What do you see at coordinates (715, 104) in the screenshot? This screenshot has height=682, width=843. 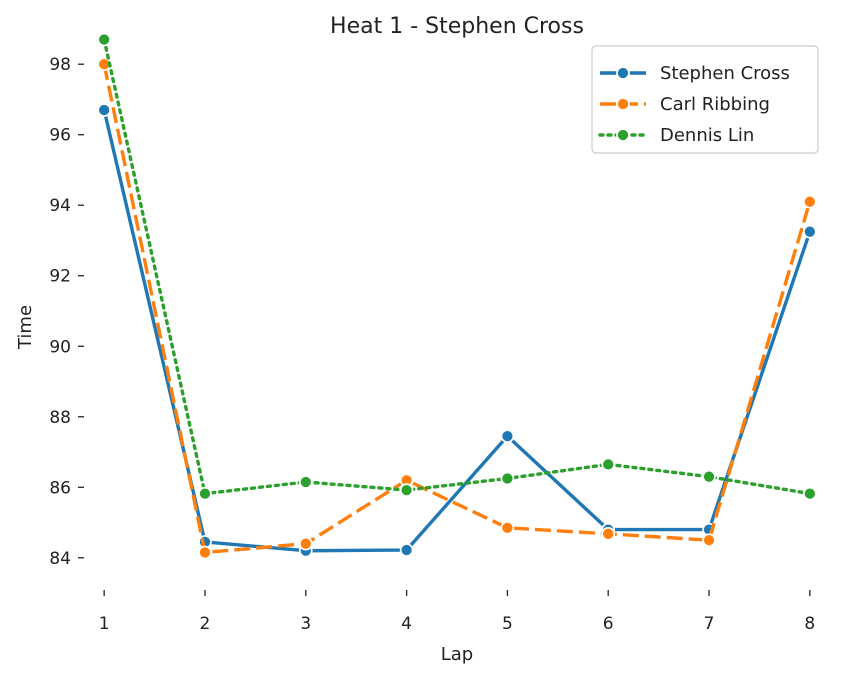 I see `legend-label-1: Carl Ribbing` at bounding box center [715, 104].